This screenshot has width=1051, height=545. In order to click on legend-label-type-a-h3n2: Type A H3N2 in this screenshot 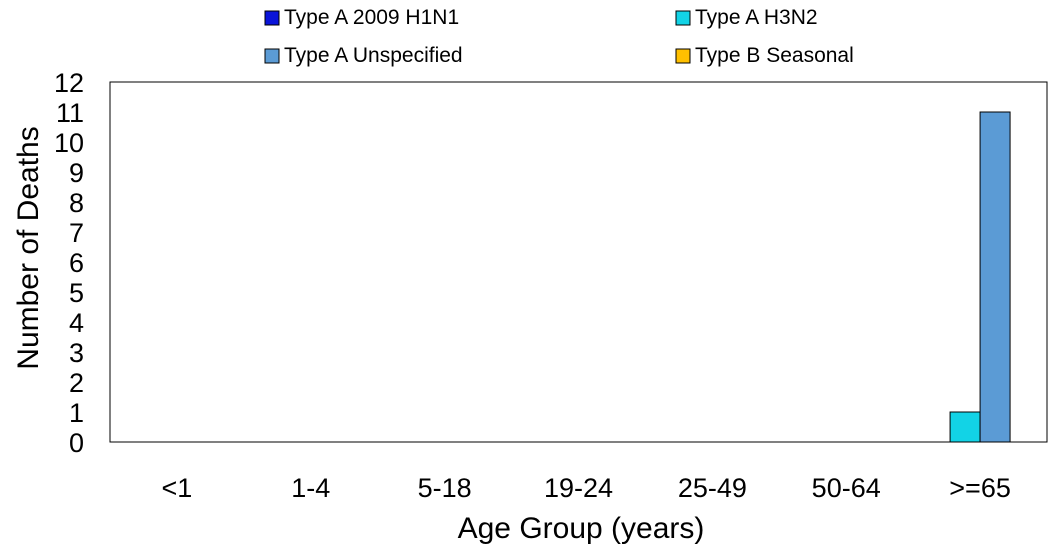, I will do `click(756, 17)`.